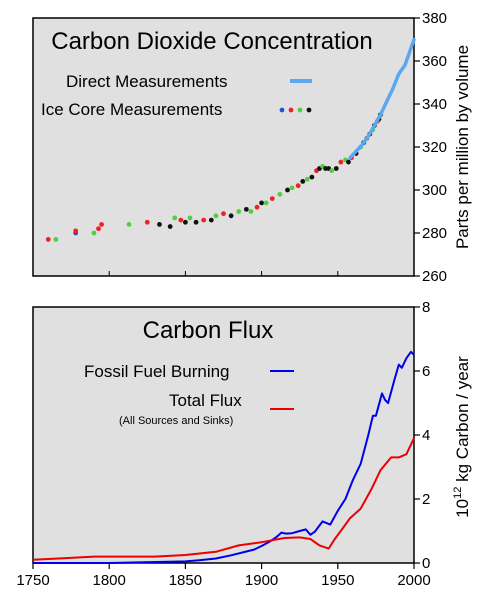  What do you see at coordinates (426, 563) in the screenshot?
I see `flux-ytick-label: 0` at bounding box center [426, 563].